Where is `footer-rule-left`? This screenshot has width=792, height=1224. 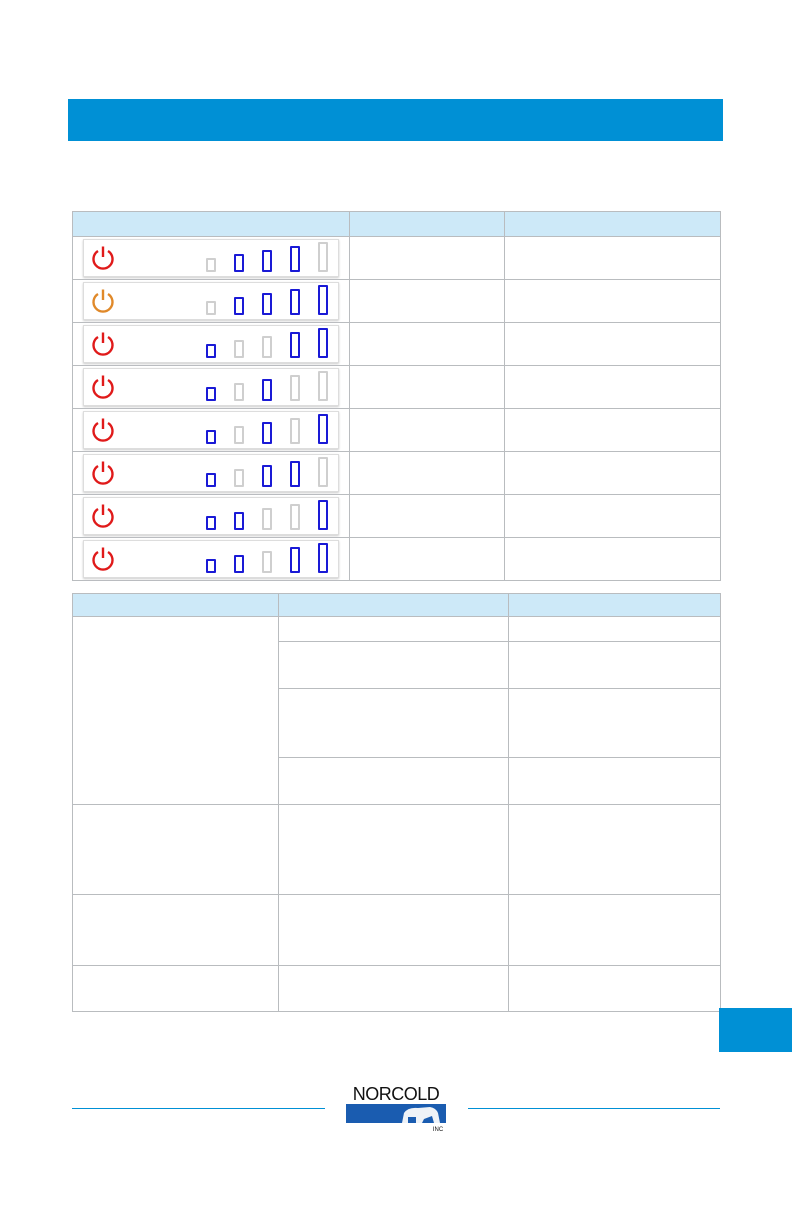 footer-rule-left is located at coordinates (198, 1108).